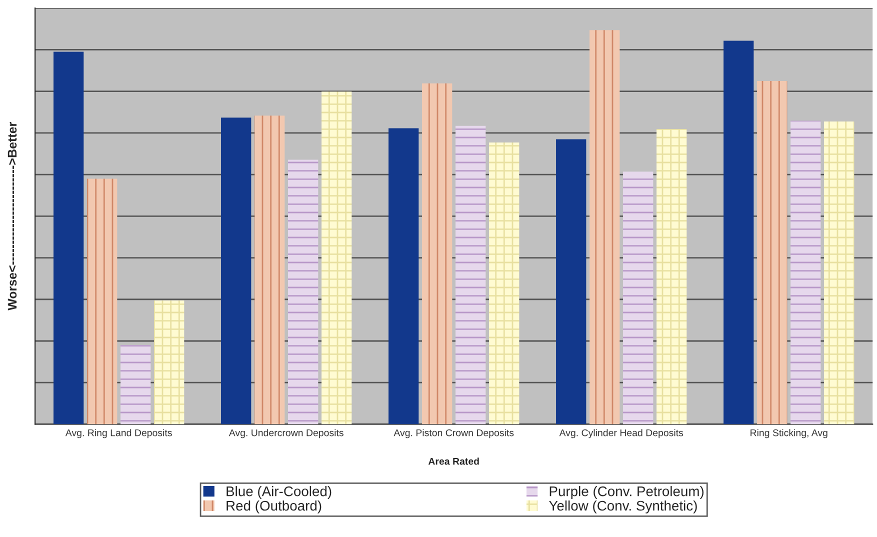 Image resolution: width=877 pixels, height=537 pixels. What do you see at coordinates (627, 492) in the screenshot?
I see `legend-label: Purple (Conv. Petroleum)` at bounding box center [627, 492].